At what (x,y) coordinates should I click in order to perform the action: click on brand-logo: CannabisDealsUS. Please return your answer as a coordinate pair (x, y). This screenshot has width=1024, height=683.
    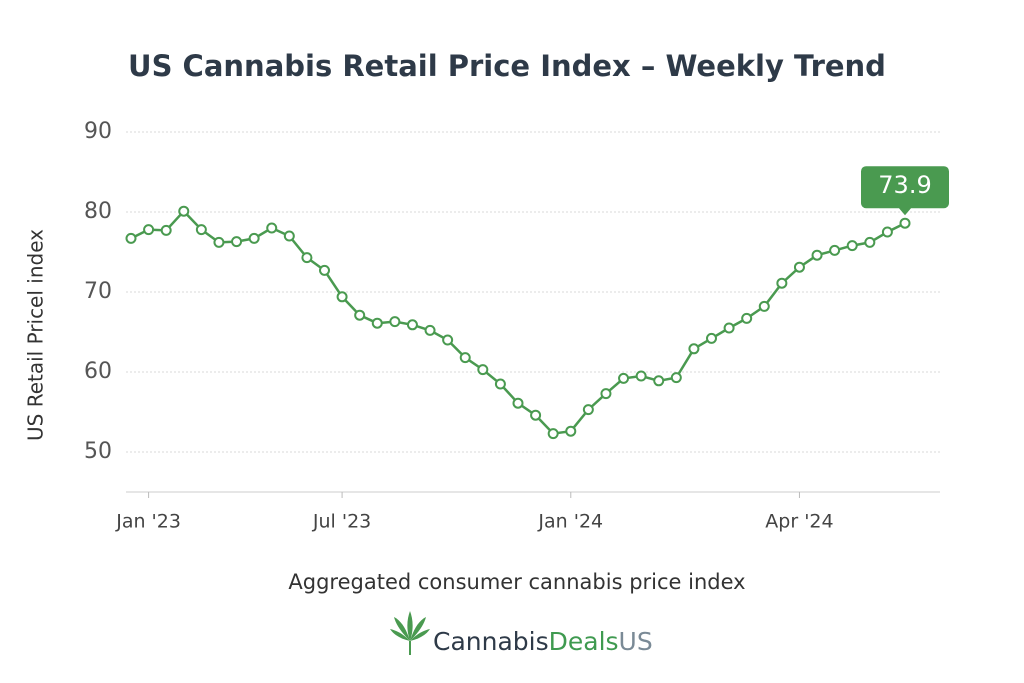
    Looking at the image, I should click on (521, 633).